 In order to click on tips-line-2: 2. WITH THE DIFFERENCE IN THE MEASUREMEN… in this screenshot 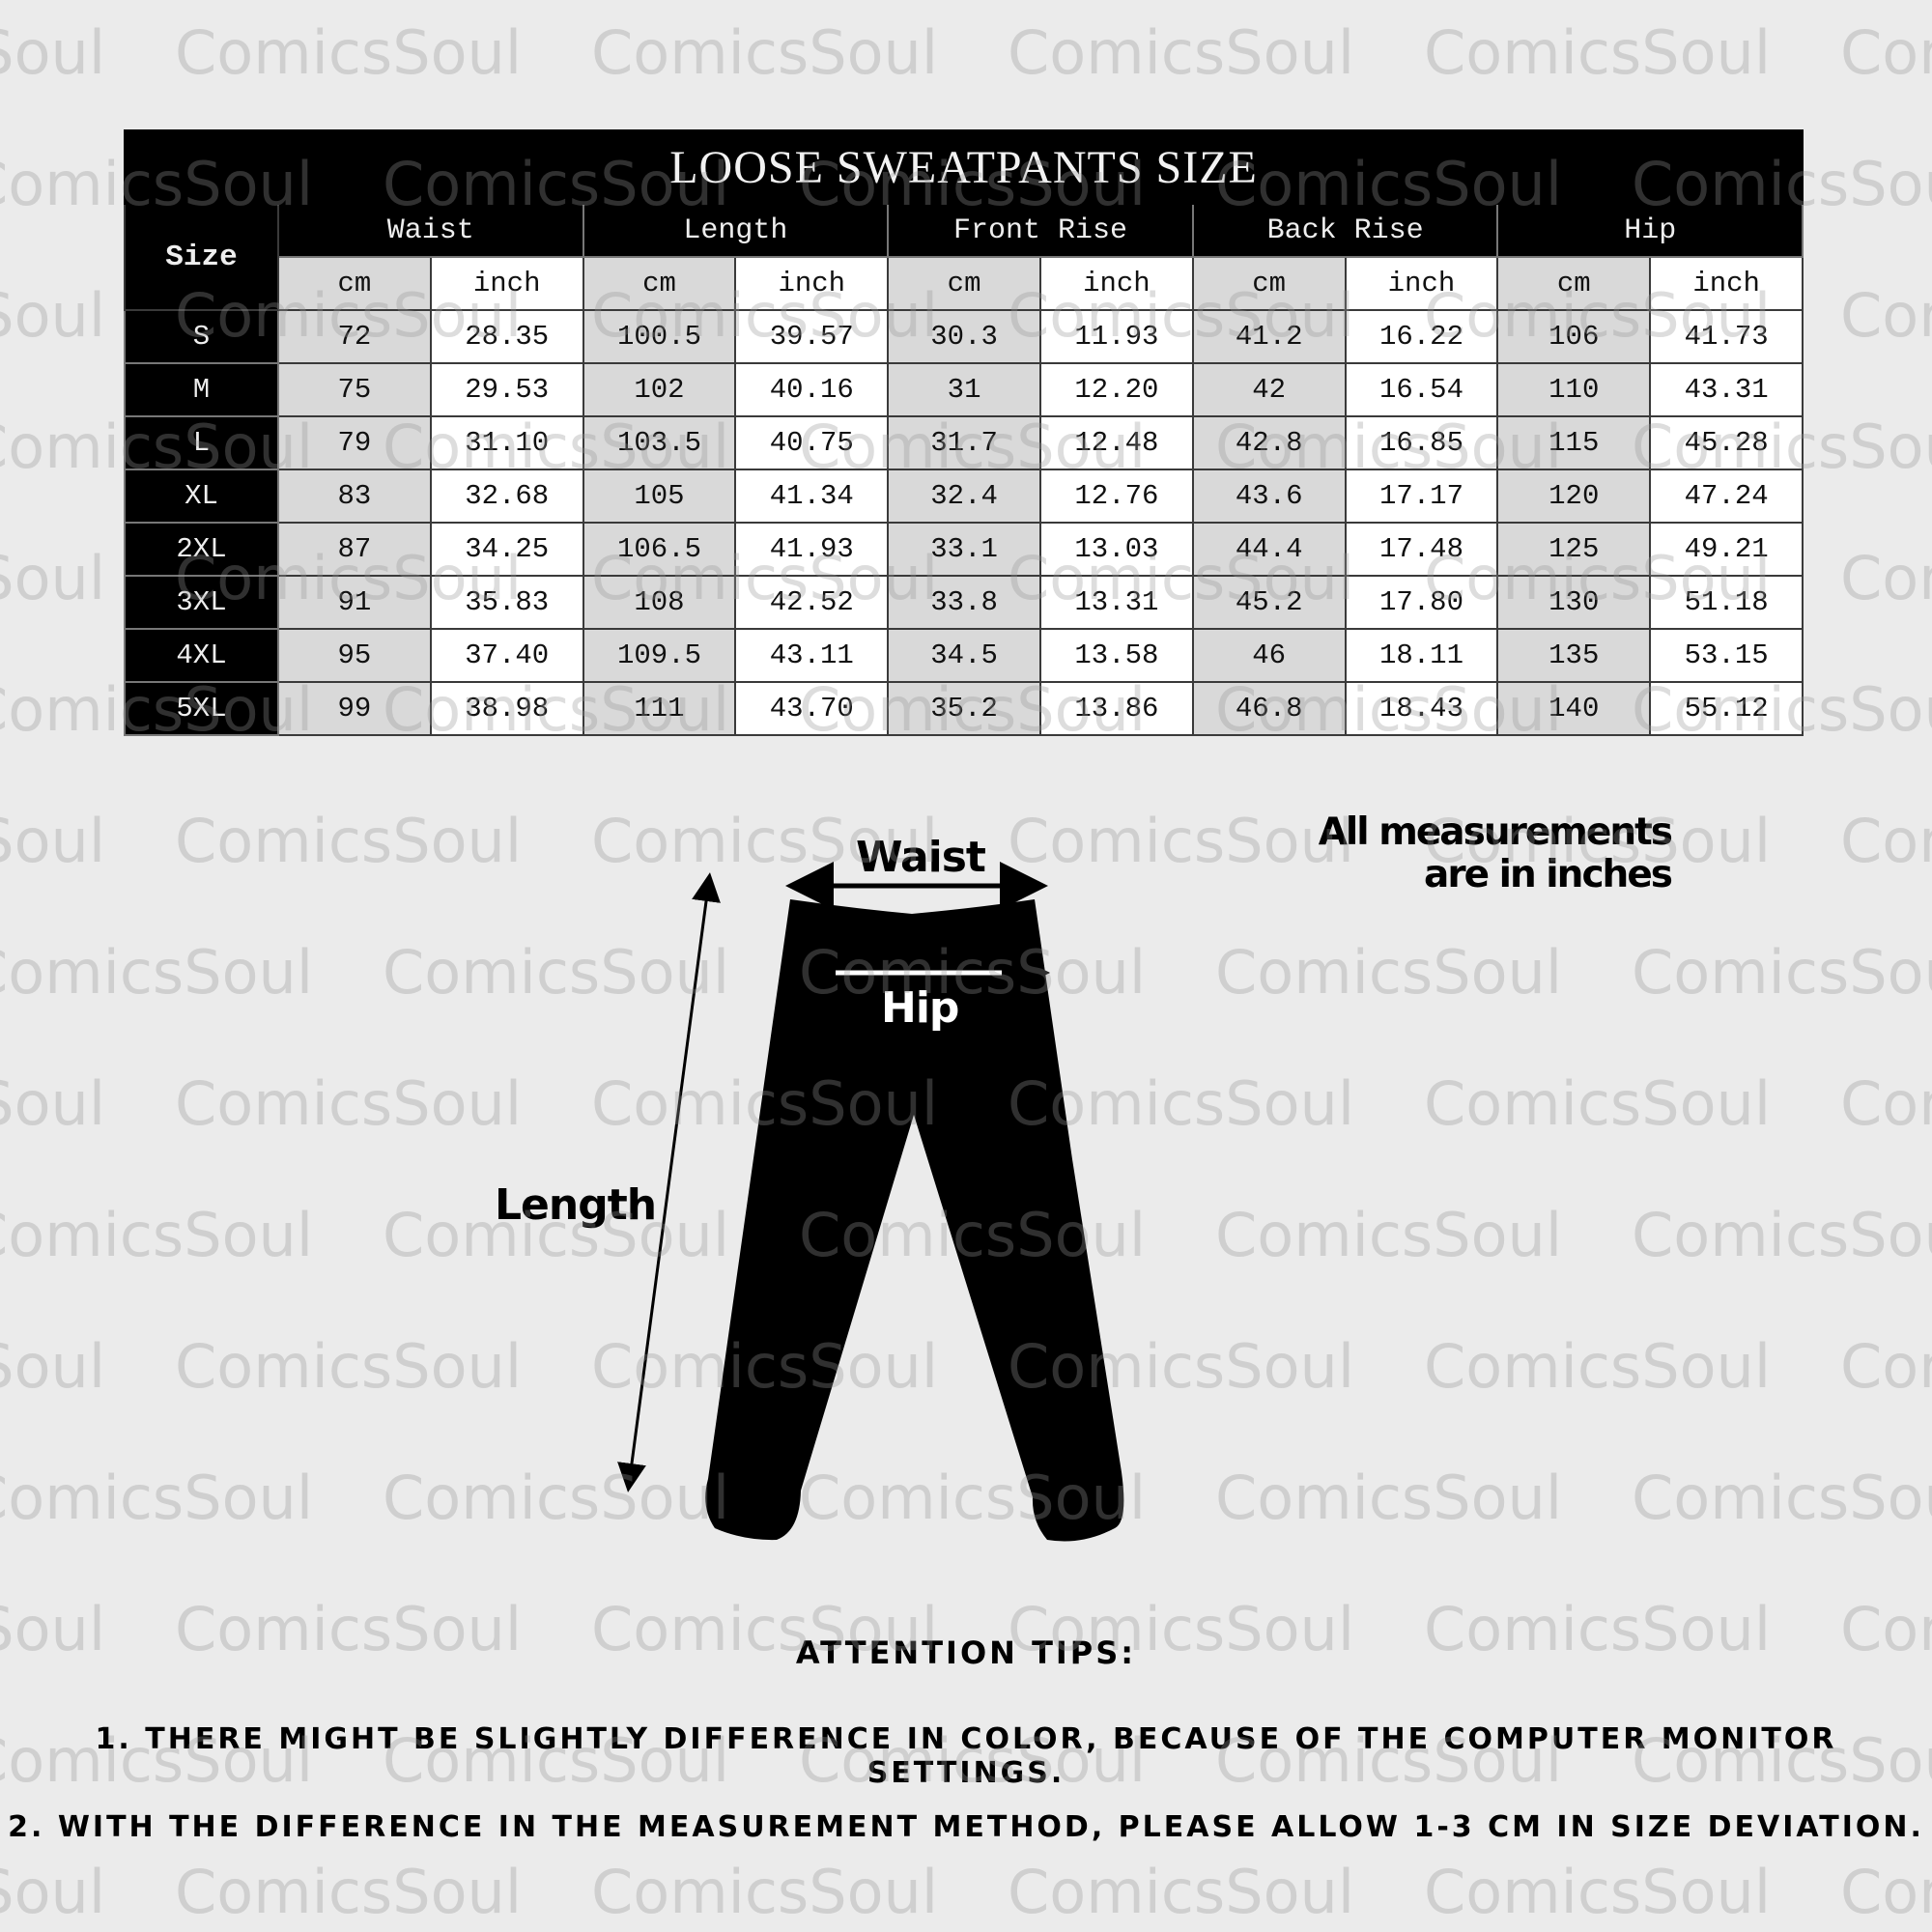, I will do `click(966, 1827)`.